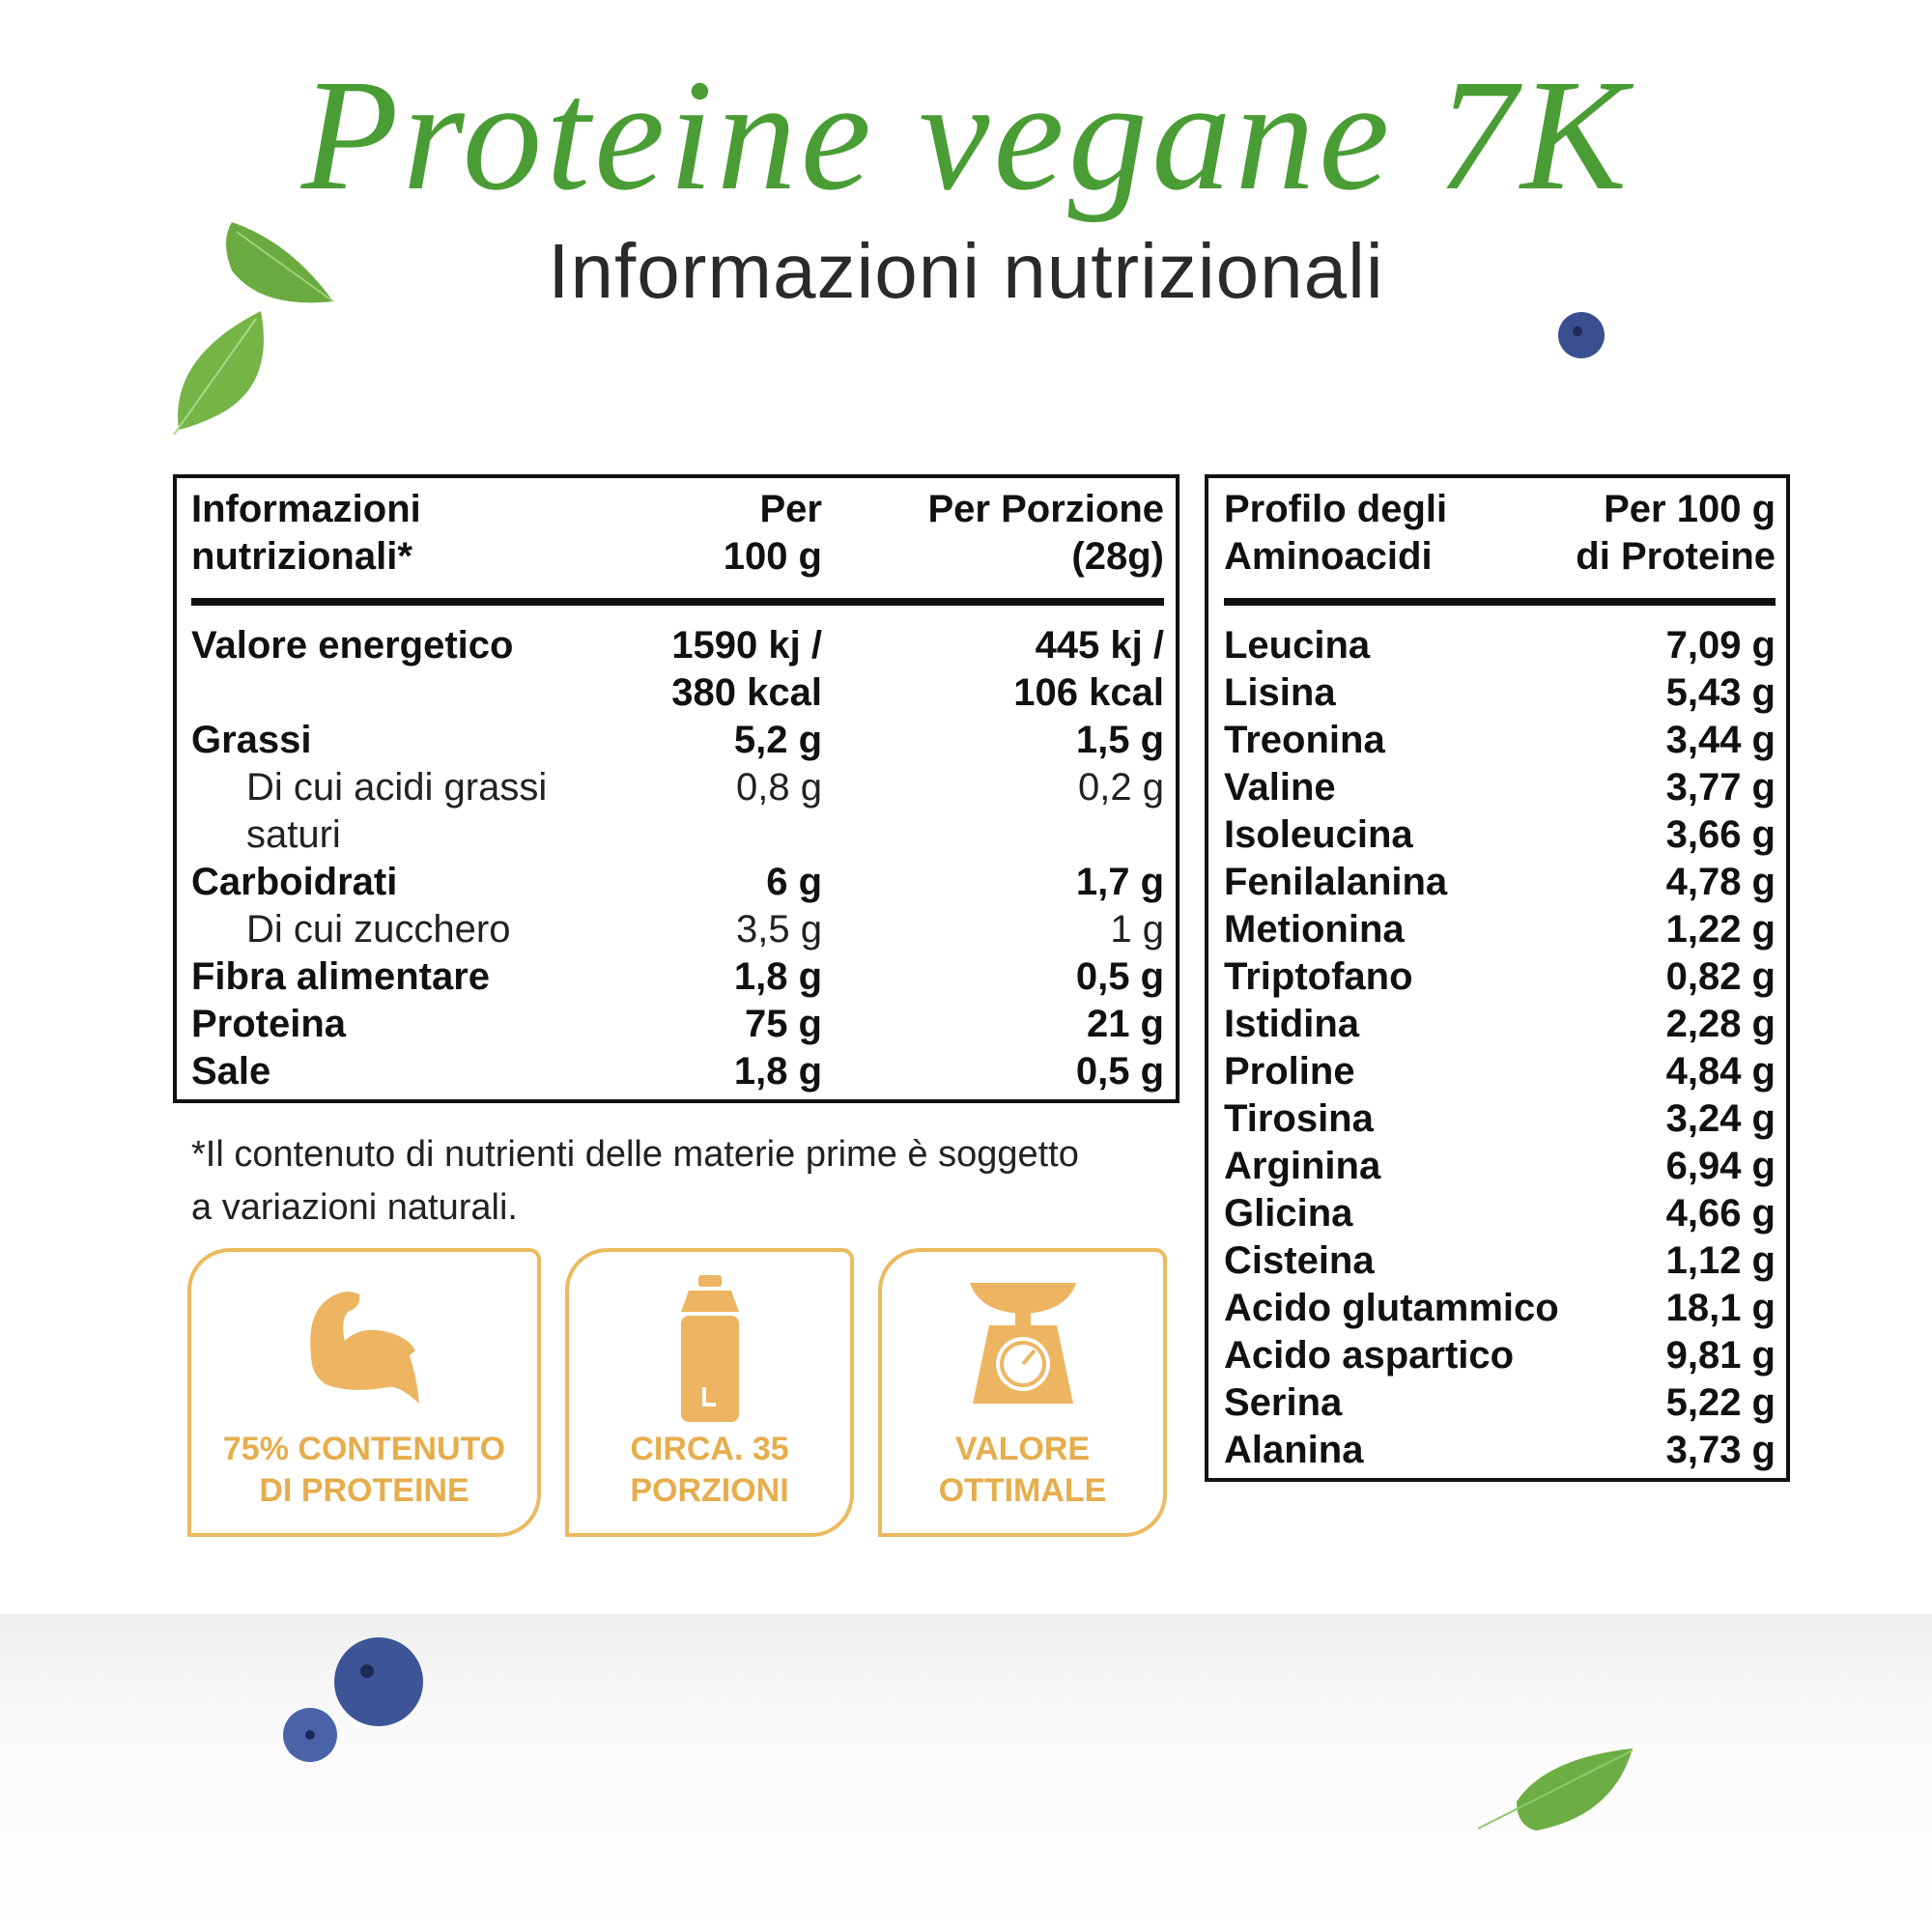 The height and width of the screenshot is (1932, 1932). What do you see at coordinates (231, 1071) in the screenshot?
I see `row-label: Sale` at bounding box center [231, 1071].